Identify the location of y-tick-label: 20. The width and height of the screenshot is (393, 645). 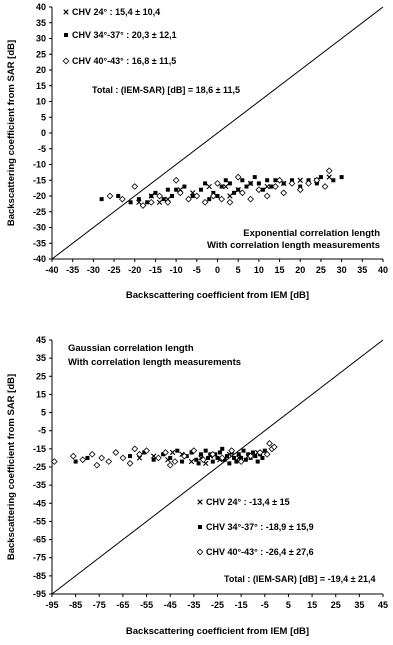
(41, 70).